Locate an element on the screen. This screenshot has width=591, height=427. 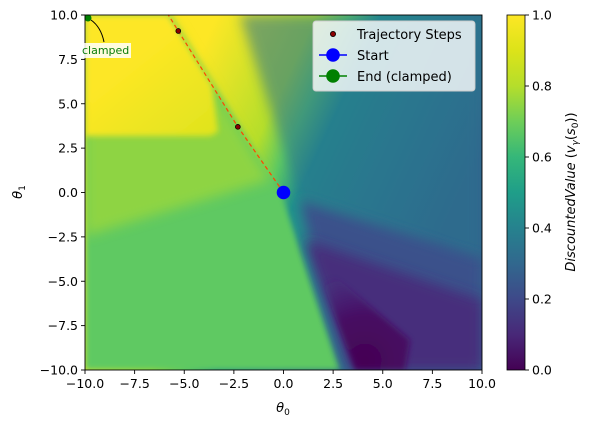
x-tick-label: 0.0 is located at coordinates (284, 383).